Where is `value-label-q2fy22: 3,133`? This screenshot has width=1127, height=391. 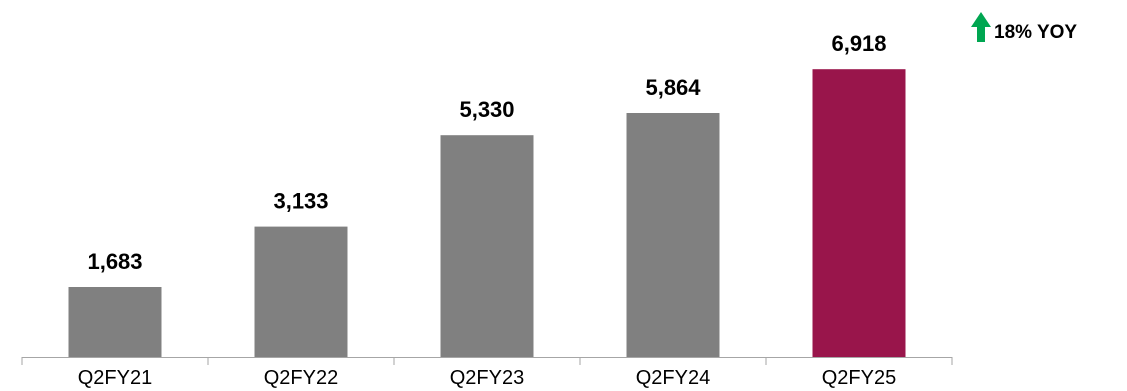
value-label-q2fy22: 3,133 is located at coordinates (300, 201).